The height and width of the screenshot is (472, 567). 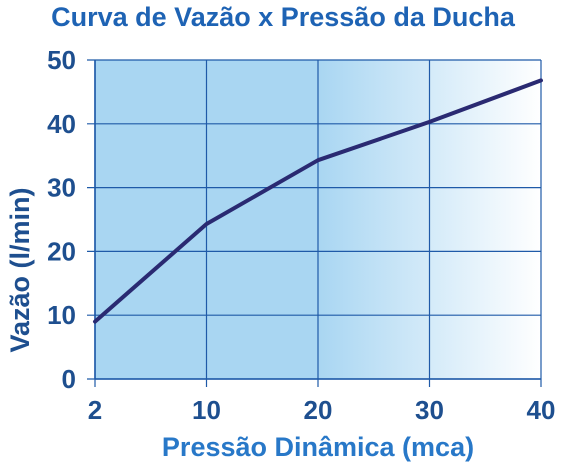 I want to click on y-tick-label-0: 0, so click(x=69, y=379).